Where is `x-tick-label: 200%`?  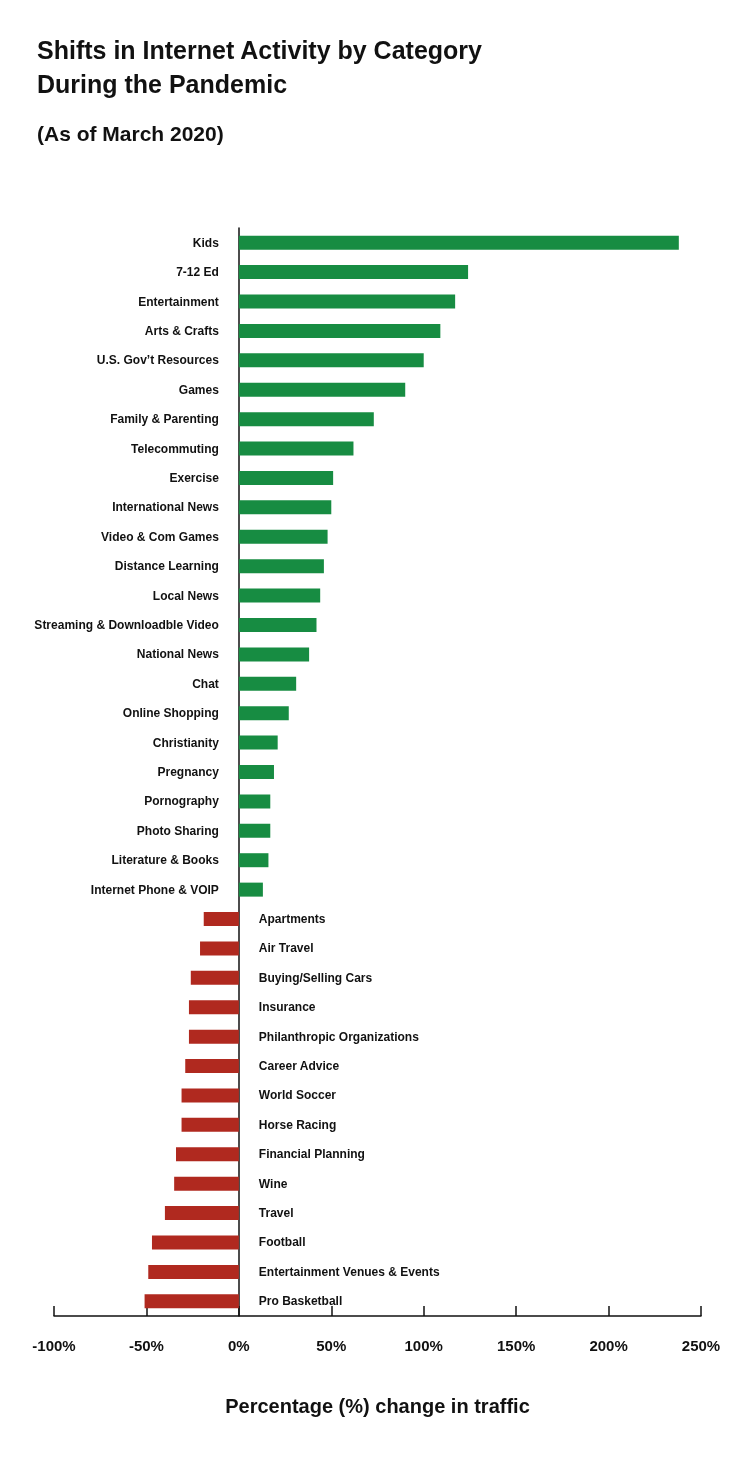
x-tick-label: 200% is located at coordinates (608, 1345).